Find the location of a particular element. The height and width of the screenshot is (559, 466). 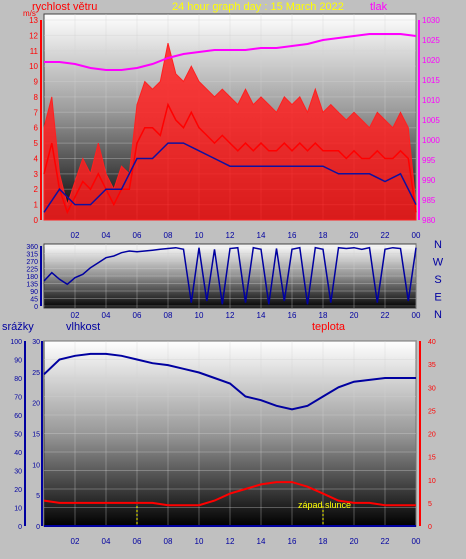

rain-tick-label: 25 is located at coordinates (36, 373).